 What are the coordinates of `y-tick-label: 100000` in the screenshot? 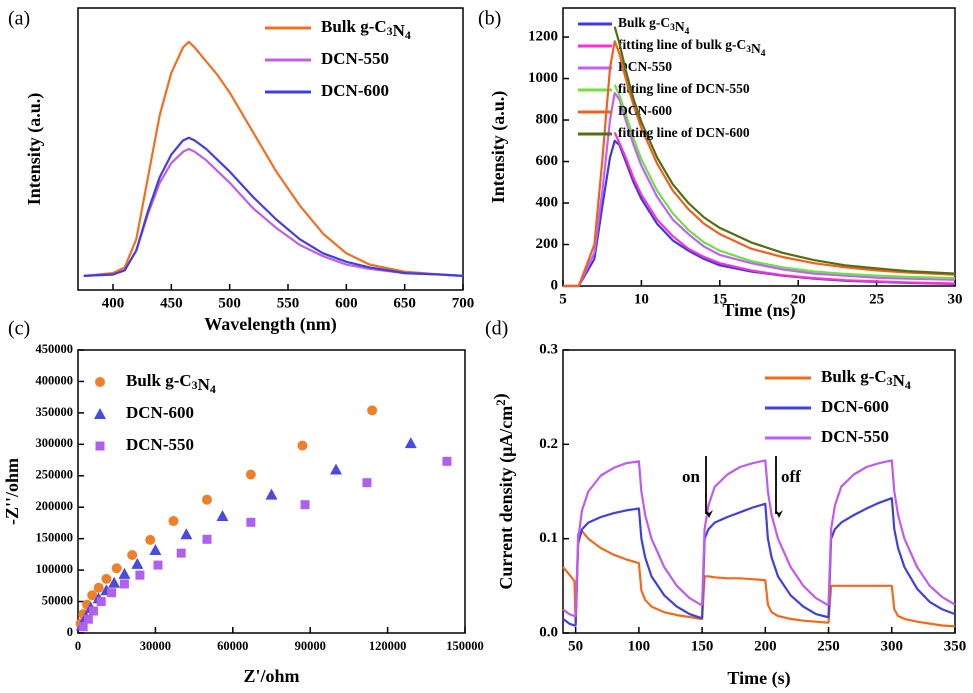 It's located at (55, 569).